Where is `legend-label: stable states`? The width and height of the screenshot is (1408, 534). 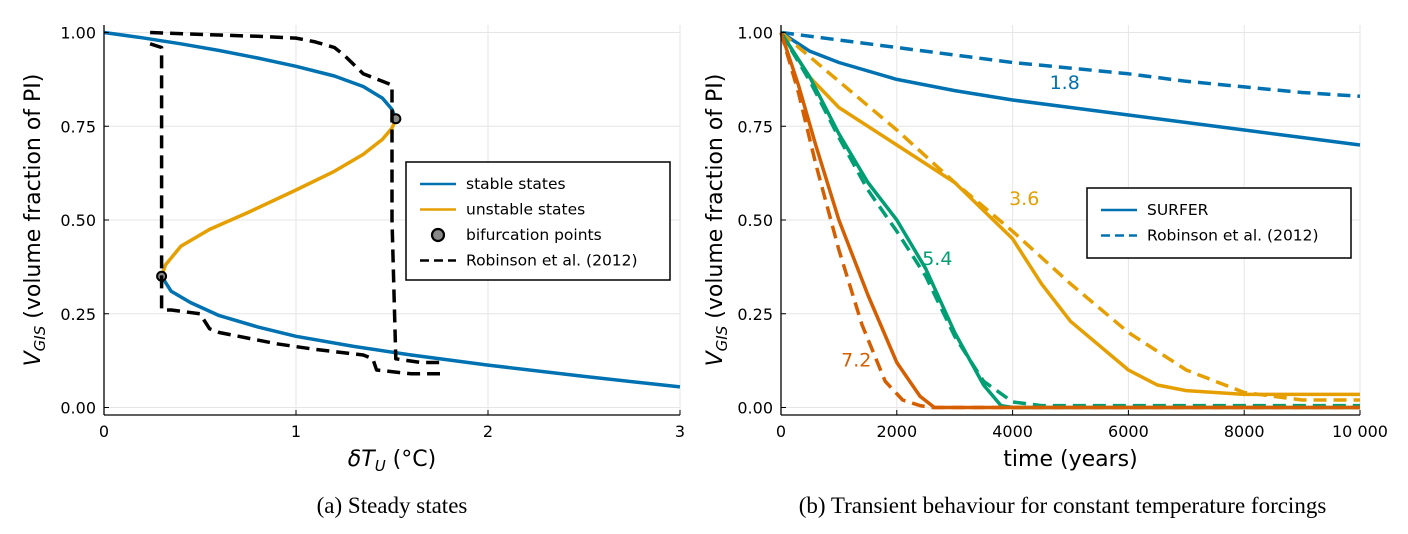 legend-label: stable states is located at coordinates (516, 184).